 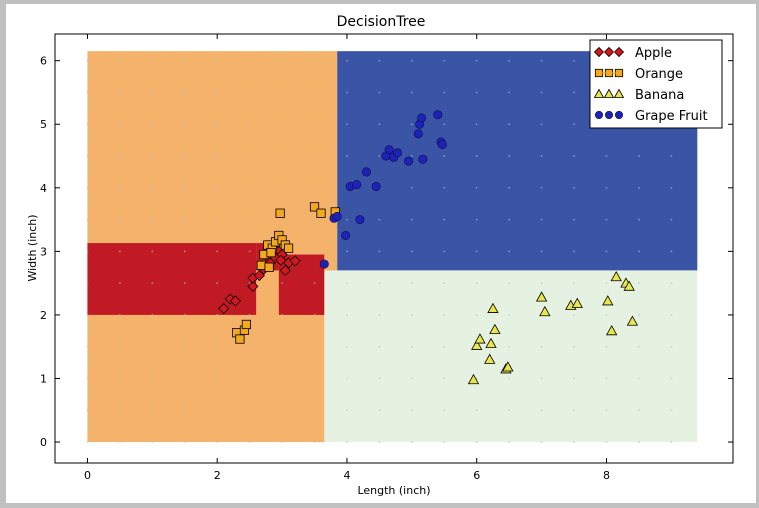 What do you see at coordinates (217, 475) in the screenshot?
I see `x-tick-label: 2` at bounding box center [217, 475].